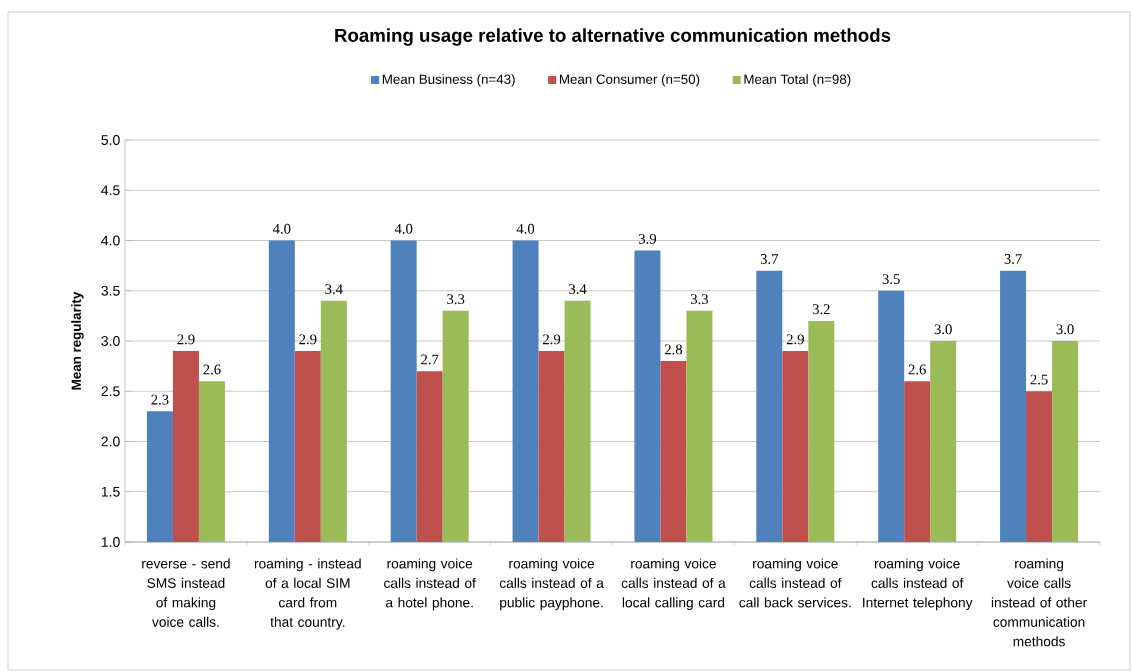 The height and width of the screenshot is (672, 1133). Describe the element at coordinates (77, 340) in the screenshot. I see `y-axis-title: Mean regularity` at that location.